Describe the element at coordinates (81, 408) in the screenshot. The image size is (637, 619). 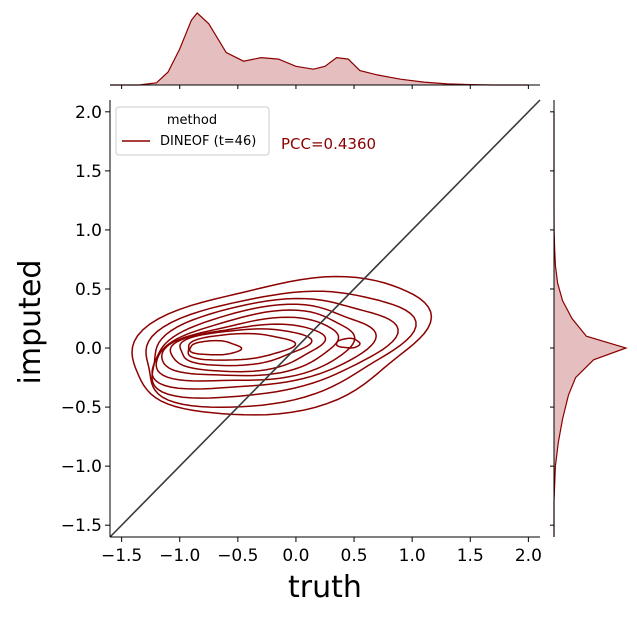
I see `y-tick-label: −0.5` at that location.